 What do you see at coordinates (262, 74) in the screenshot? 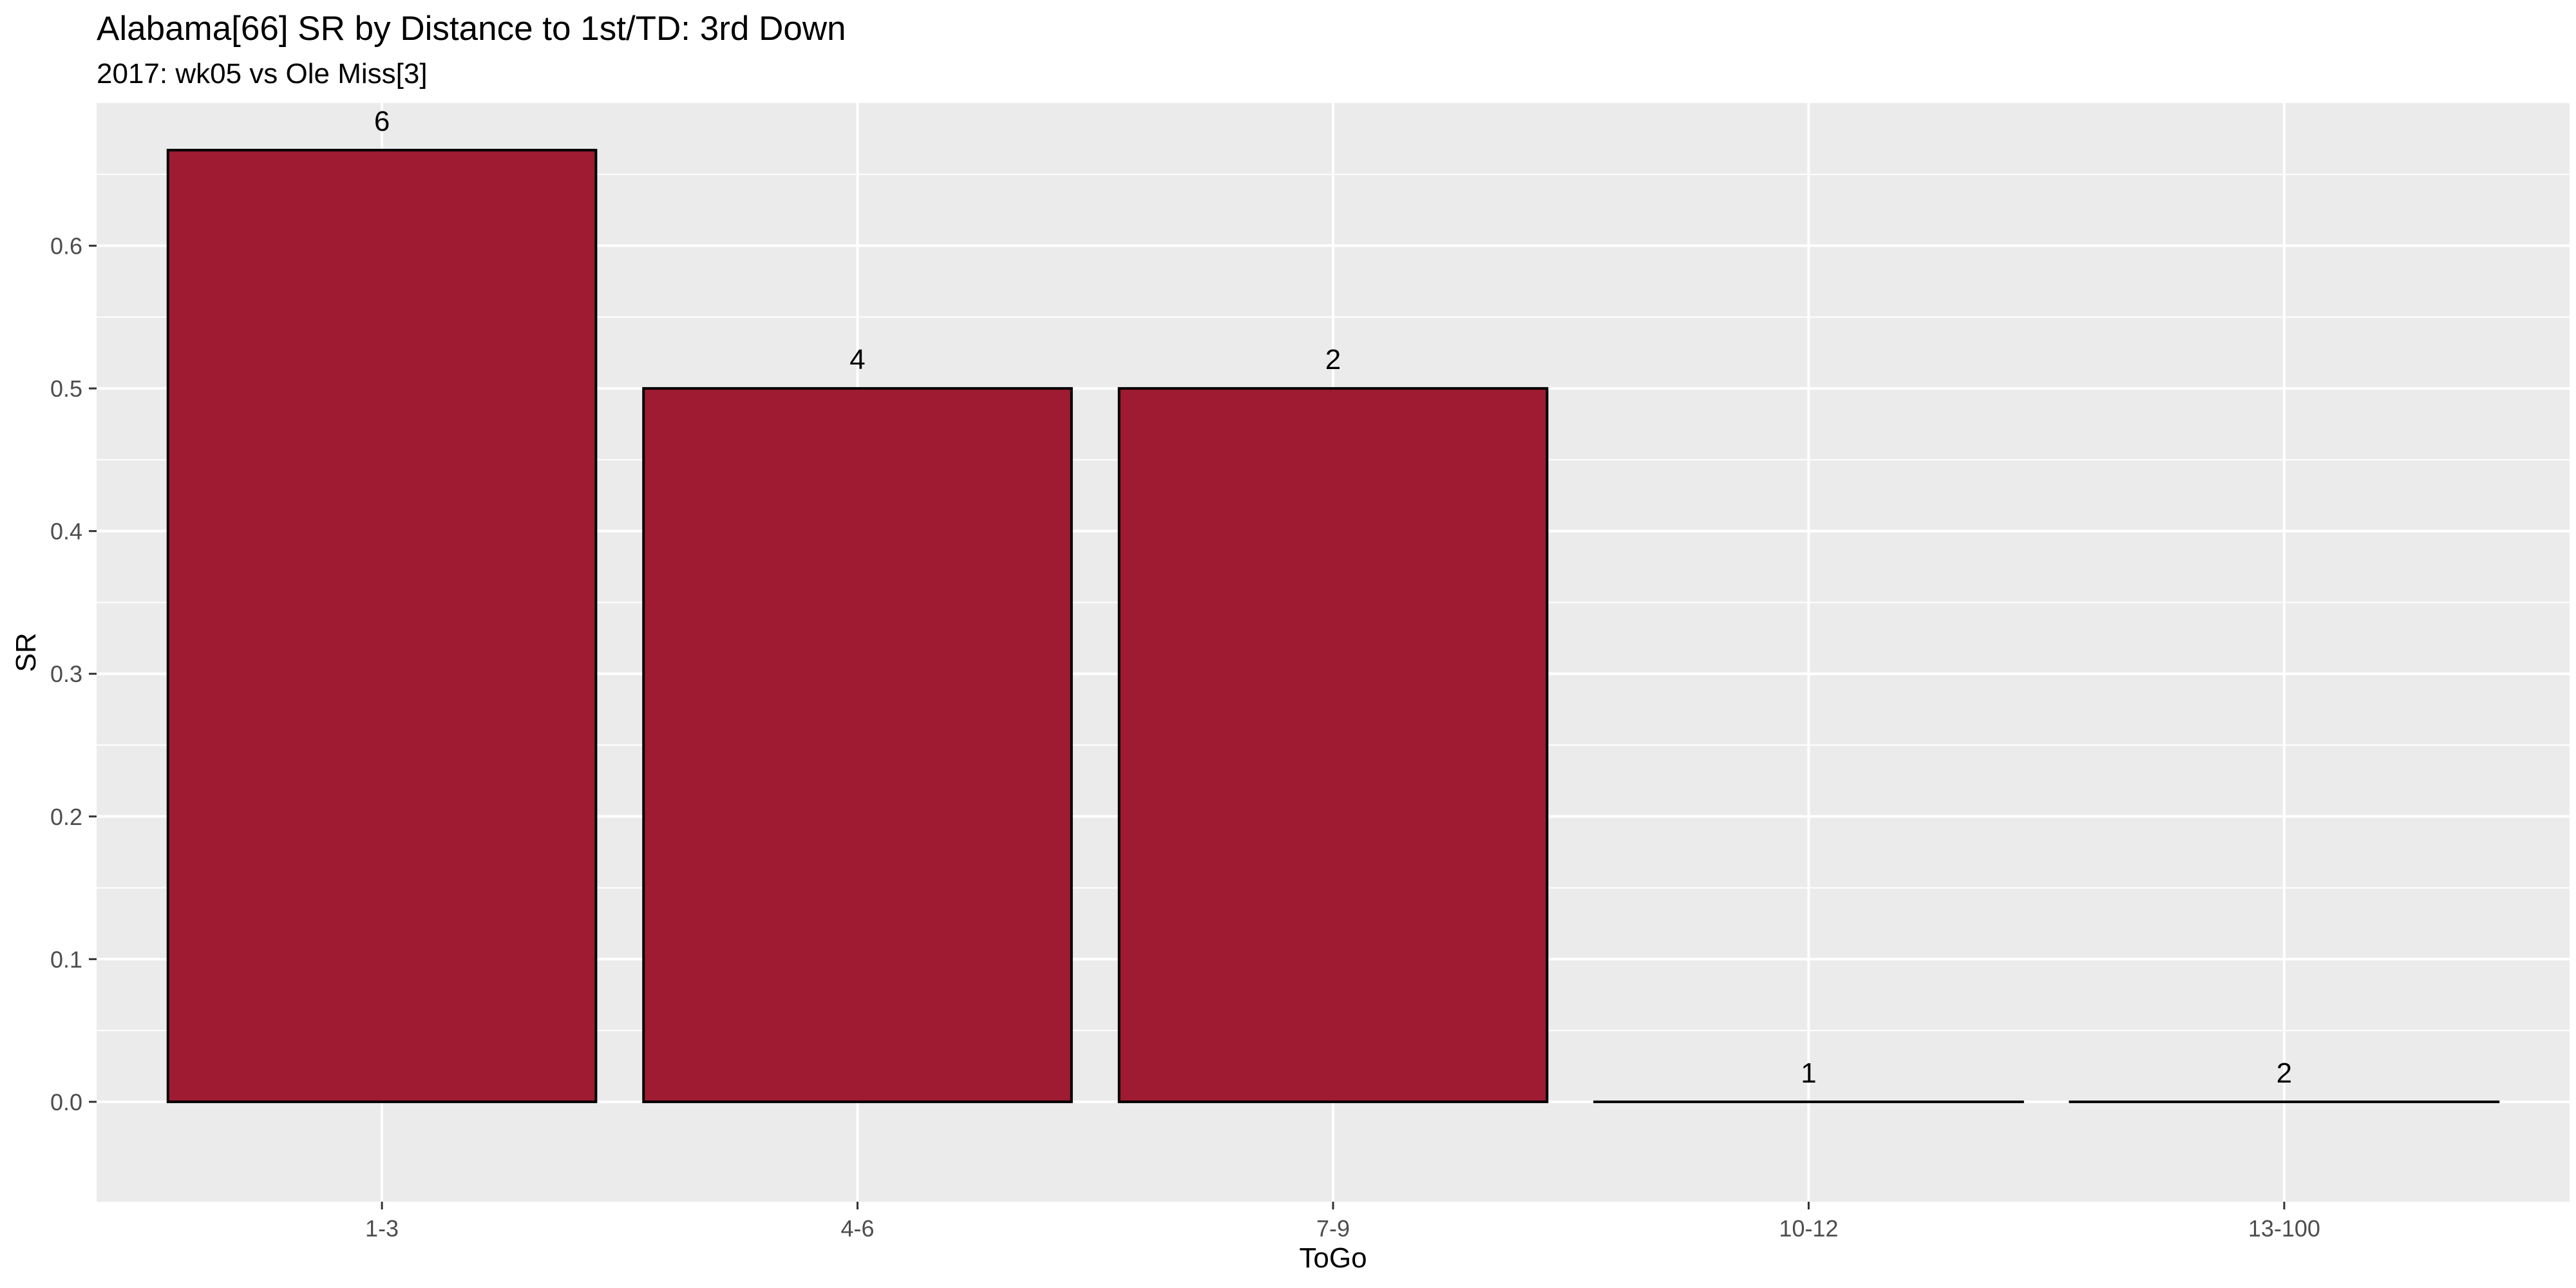
I see `chart-subtitle: 2017: wk05 vs Ole Miss[3]` at bounding box center [262, 74].